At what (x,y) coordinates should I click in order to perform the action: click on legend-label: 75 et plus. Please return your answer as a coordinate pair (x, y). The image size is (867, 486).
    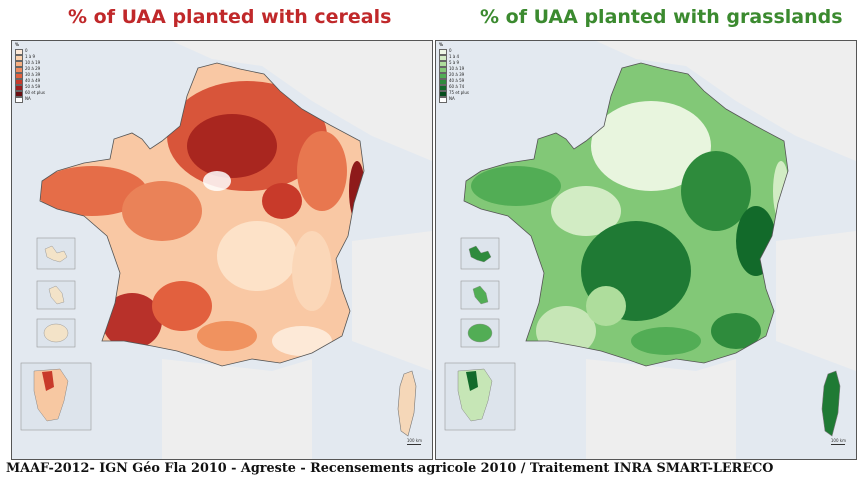
    Looking at the image, I should click on (459, 93).